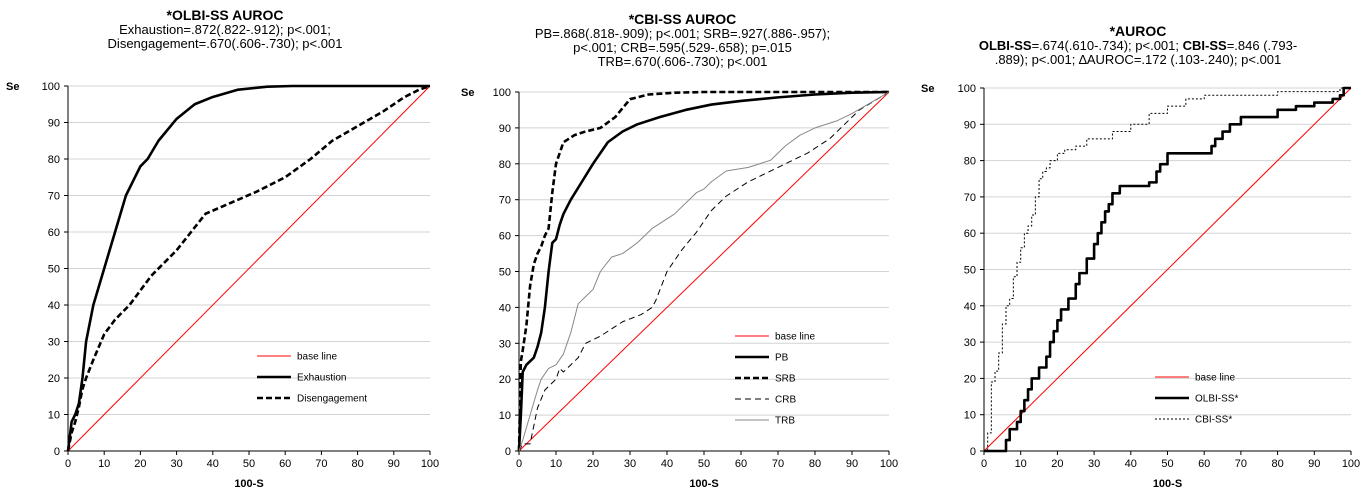 The image size is (1361, 492). I want to click on legend-label: CBI-SS*, so click(1213, 420).